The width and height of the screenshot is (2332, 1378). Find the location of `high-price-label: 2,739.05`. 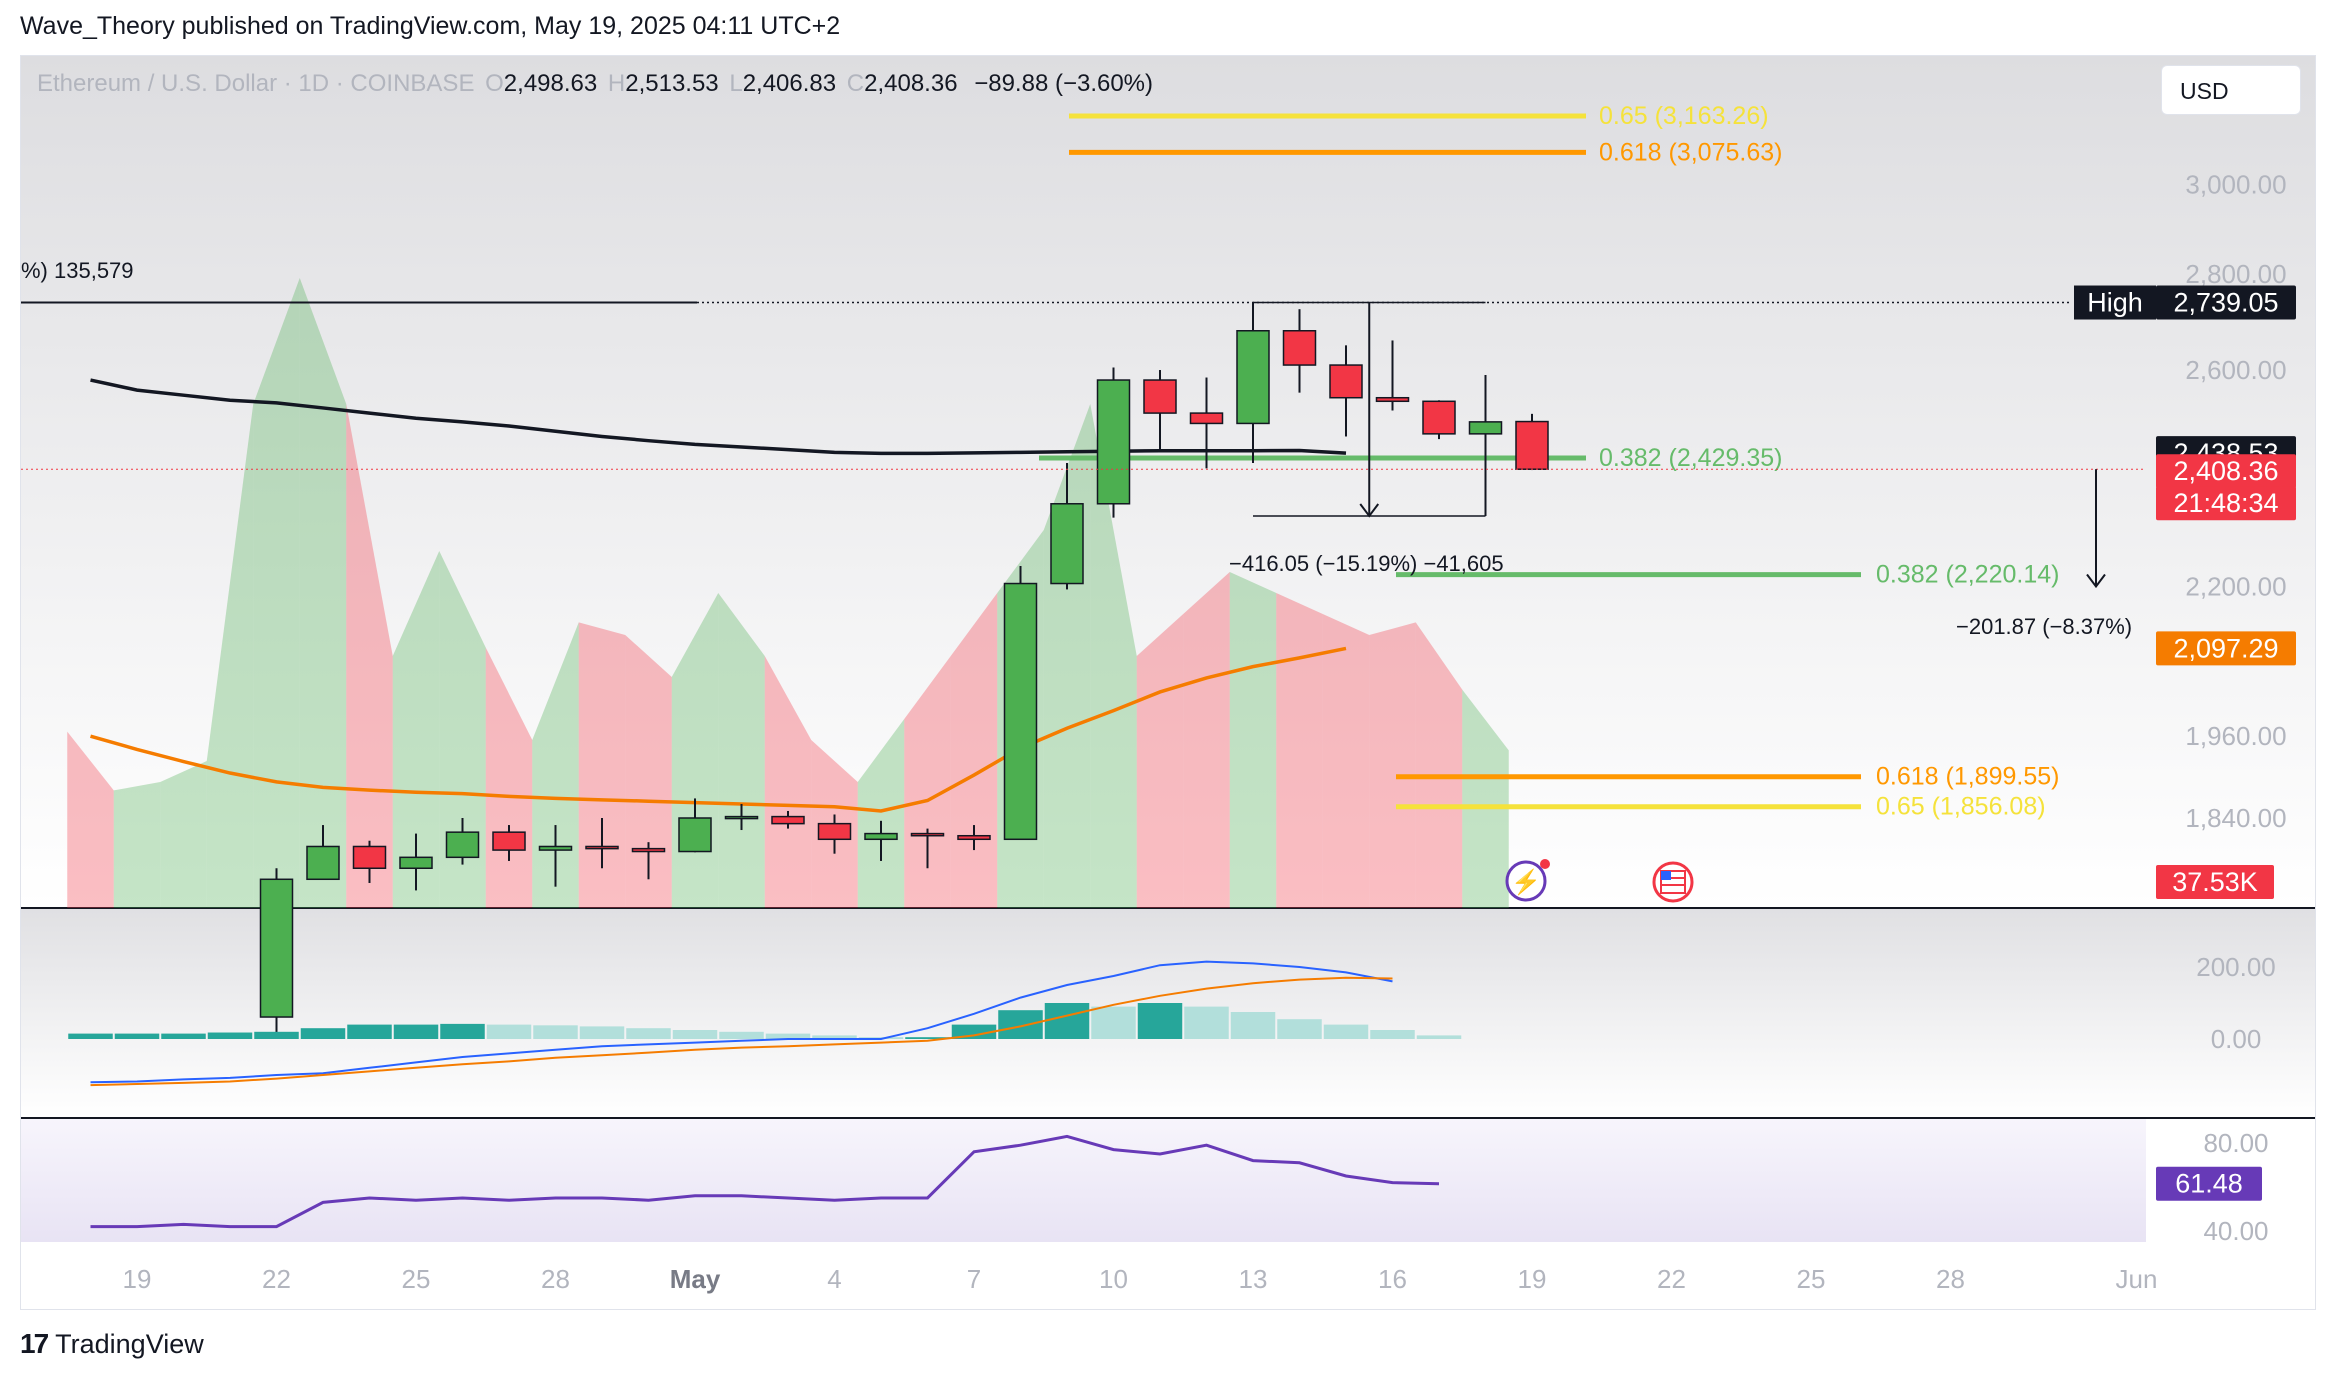

high-price-label: 2,739.05 is located at coordinates (2225, 303).